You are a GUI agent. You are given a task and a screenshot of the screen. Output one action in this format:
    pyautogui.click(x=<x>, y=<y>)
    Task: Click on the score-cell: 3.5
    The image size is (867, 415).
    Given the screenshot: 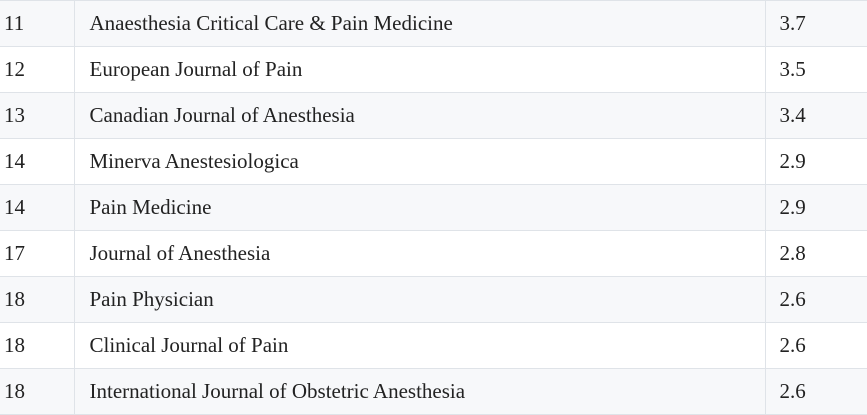 What is the action you would take?
    pyautogui.click(x=815, y=69)
    